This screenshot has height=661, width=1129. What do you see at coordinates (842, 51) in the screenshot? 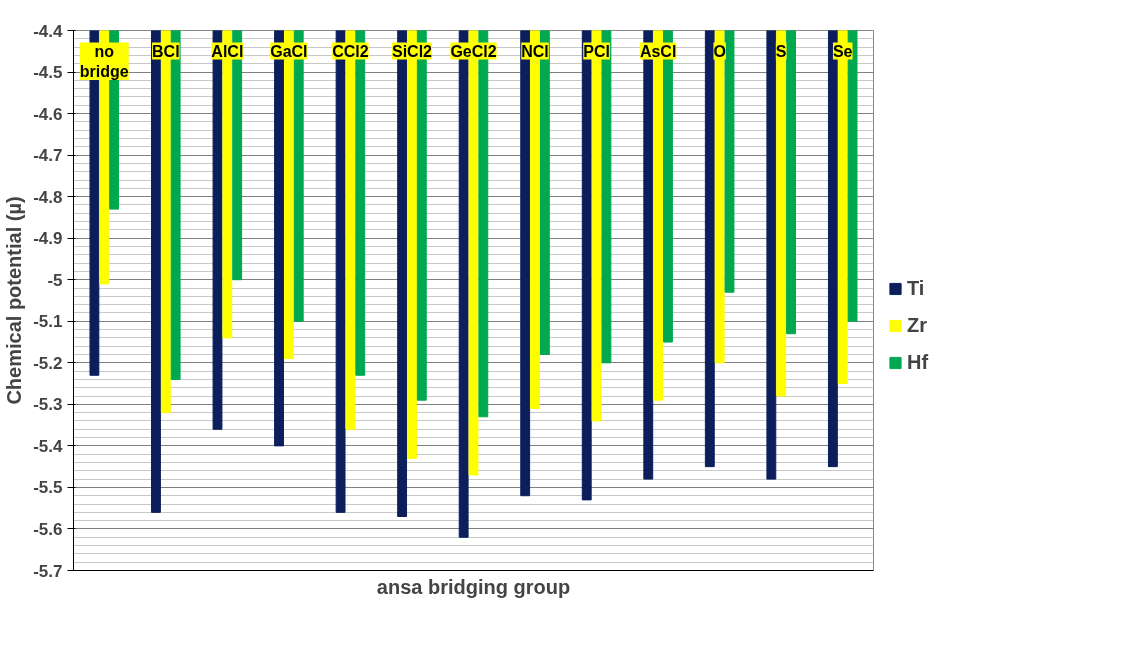
I see `x-tick-label: Se` at bounding box center [842, 51].